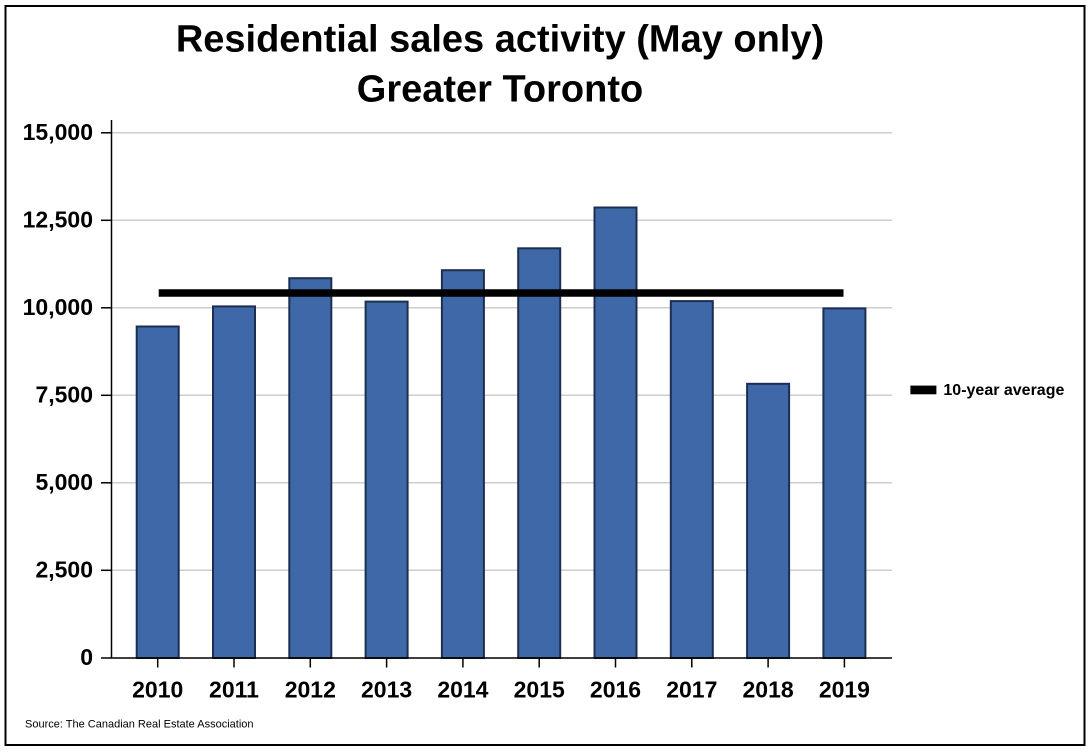 The width and height of the screenshot is (1089, 753). I want to click on svg-text: Greater Toronto, so click(500, 90).